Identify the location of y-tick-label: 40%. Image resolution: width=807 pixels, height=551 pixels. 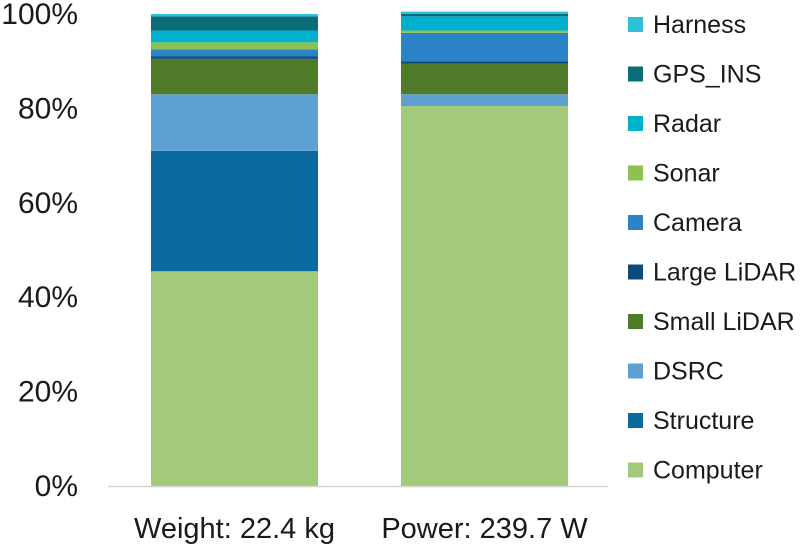
(48, 297).